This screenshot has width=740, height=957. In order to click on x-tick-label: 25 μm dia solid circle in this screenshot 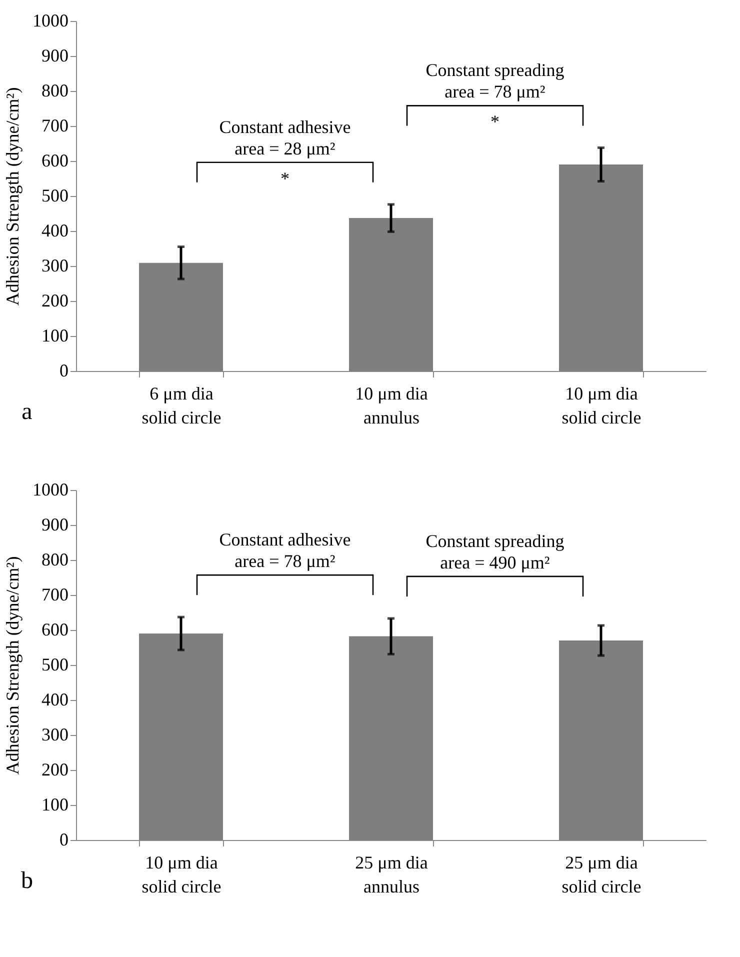, I will do `click(602, 874)`.